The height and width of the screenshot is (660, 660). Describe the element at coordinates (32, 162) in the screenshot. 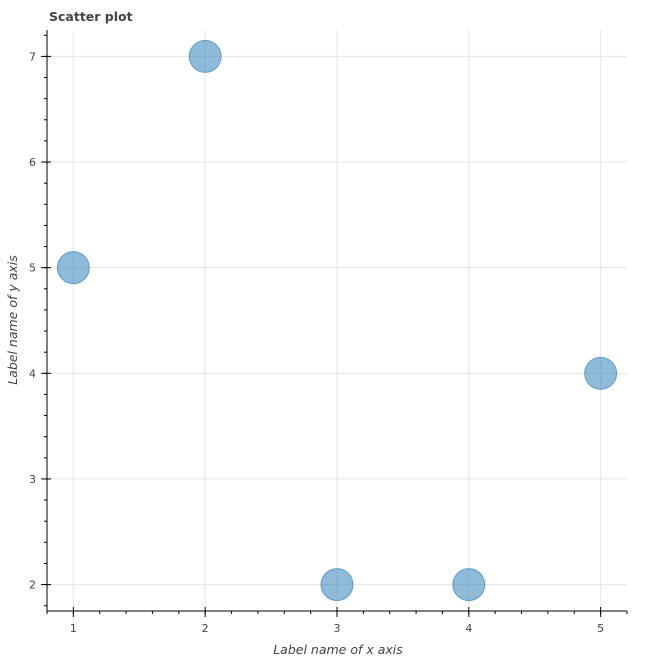

I see `y-tick-label: 6` at that location.